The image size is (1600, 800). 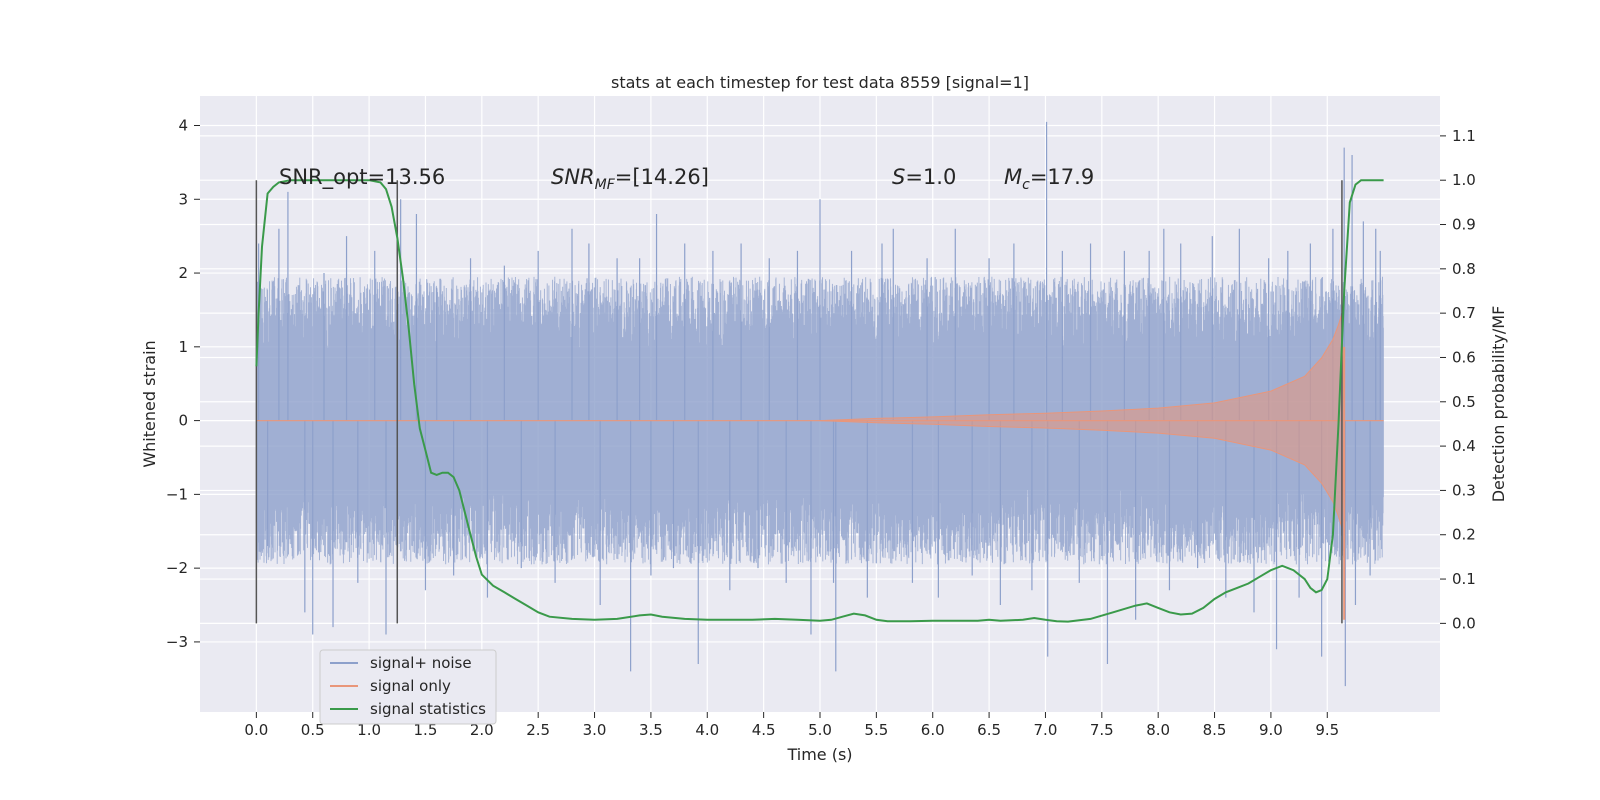 I want to click on annotation-s-rest: =1.0, so click(x=930, y=177).